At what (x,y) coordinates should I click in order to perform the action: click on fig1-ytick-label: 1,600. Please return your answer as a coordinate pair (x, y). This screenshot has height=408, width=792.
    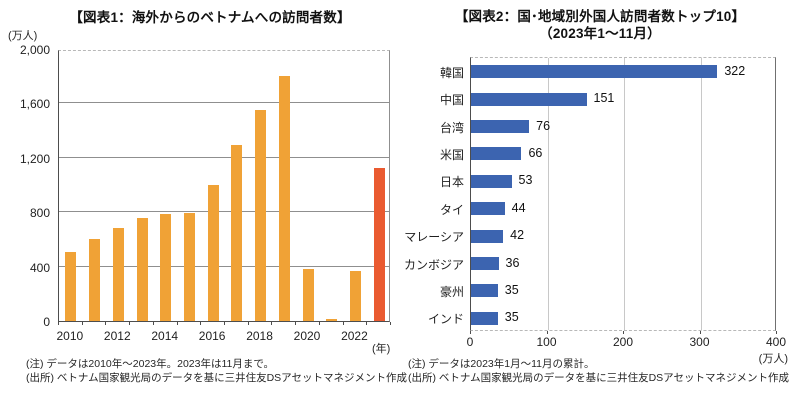
    Looking at the image, I should click on (34, 104).